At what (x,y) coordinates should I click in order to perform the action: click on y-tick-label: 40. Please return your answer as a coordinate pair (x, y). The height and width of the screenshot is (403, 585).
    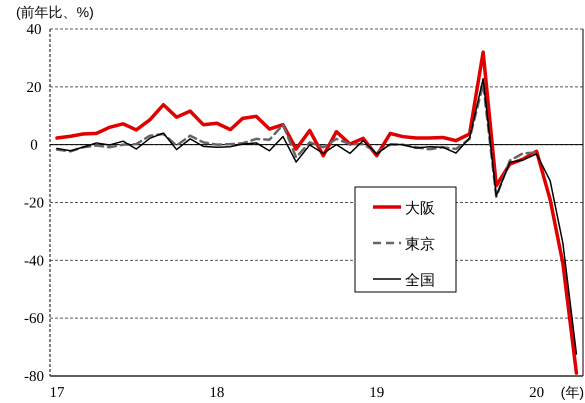
    Looking at the image, I should click on (34, 30).